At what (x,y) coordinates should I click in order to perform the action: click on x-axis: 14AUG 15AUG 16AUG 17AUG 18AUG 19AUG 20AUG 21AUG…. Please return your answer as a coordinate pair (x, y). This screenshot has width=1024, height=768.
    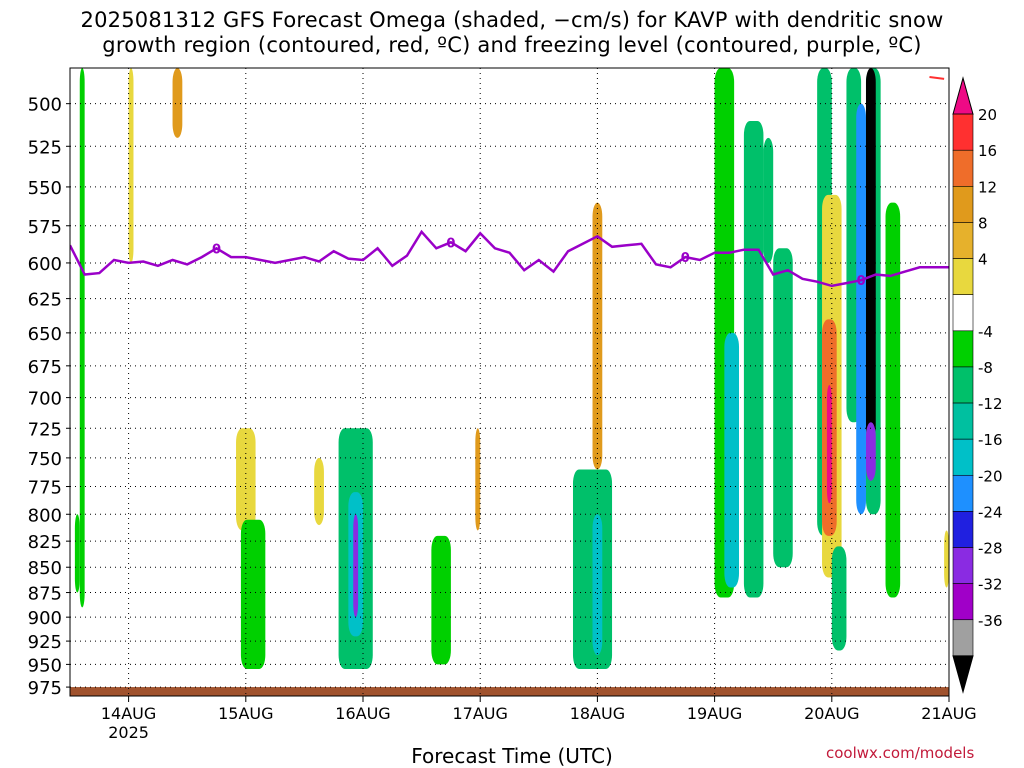
    Looking at the image, I should click on (539, 719).